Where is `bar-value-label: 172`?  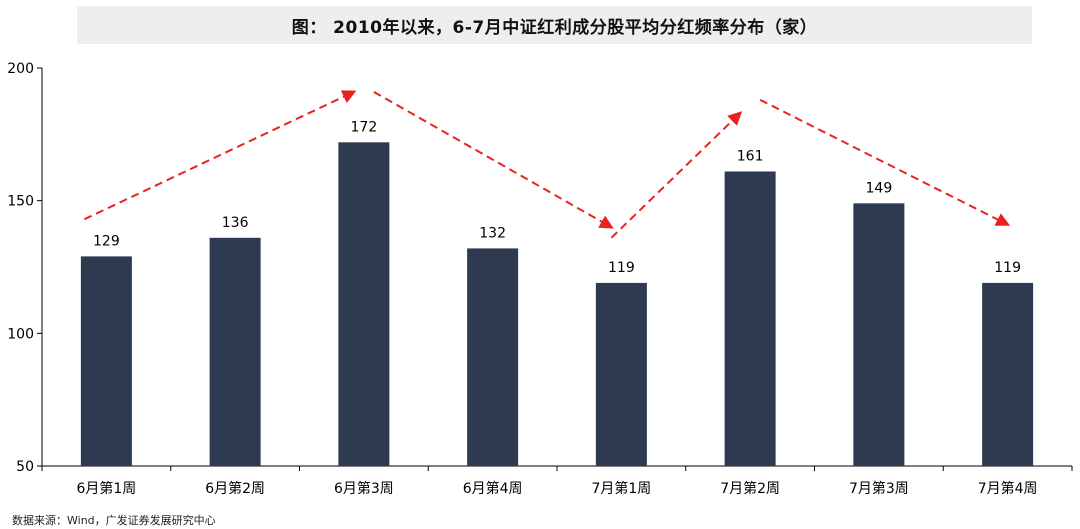 bar-value-label: 172 is located at coordinates (364, 127).